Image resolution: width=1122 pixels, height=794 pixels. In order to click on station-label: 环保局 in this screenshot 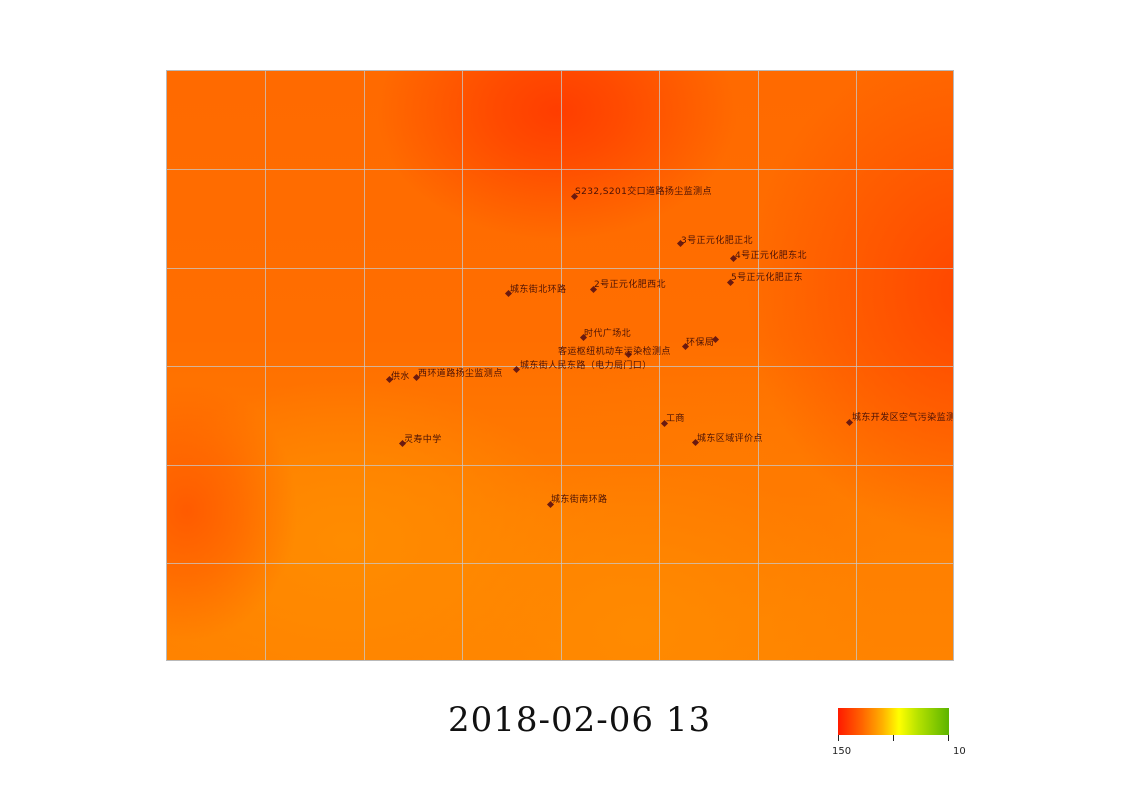, I will do `click(700, 343)`.